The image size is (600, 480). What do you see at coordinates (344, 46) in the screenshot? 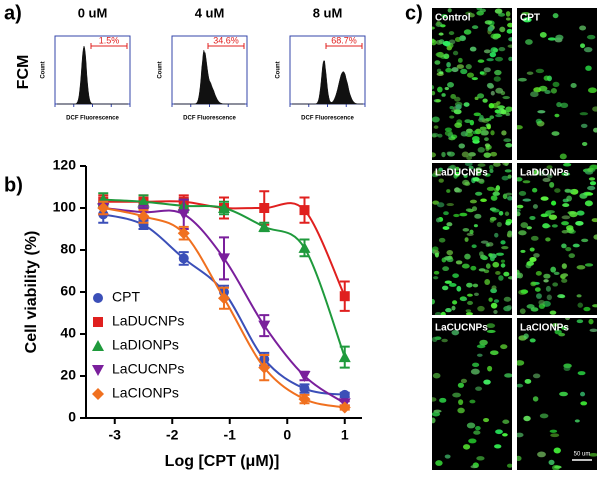
I see `fcm-gate` at bounding box center [344, 46].